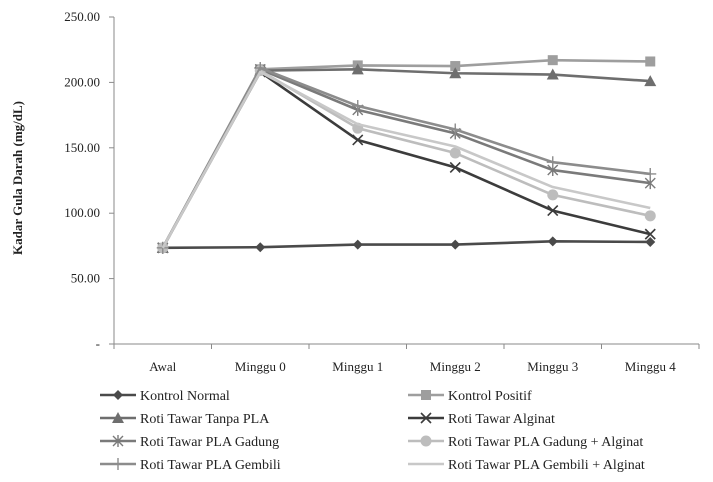  Describe the element at coordinates (98, 343) in the screenshot. I see `y-tick-label: -` at that location.